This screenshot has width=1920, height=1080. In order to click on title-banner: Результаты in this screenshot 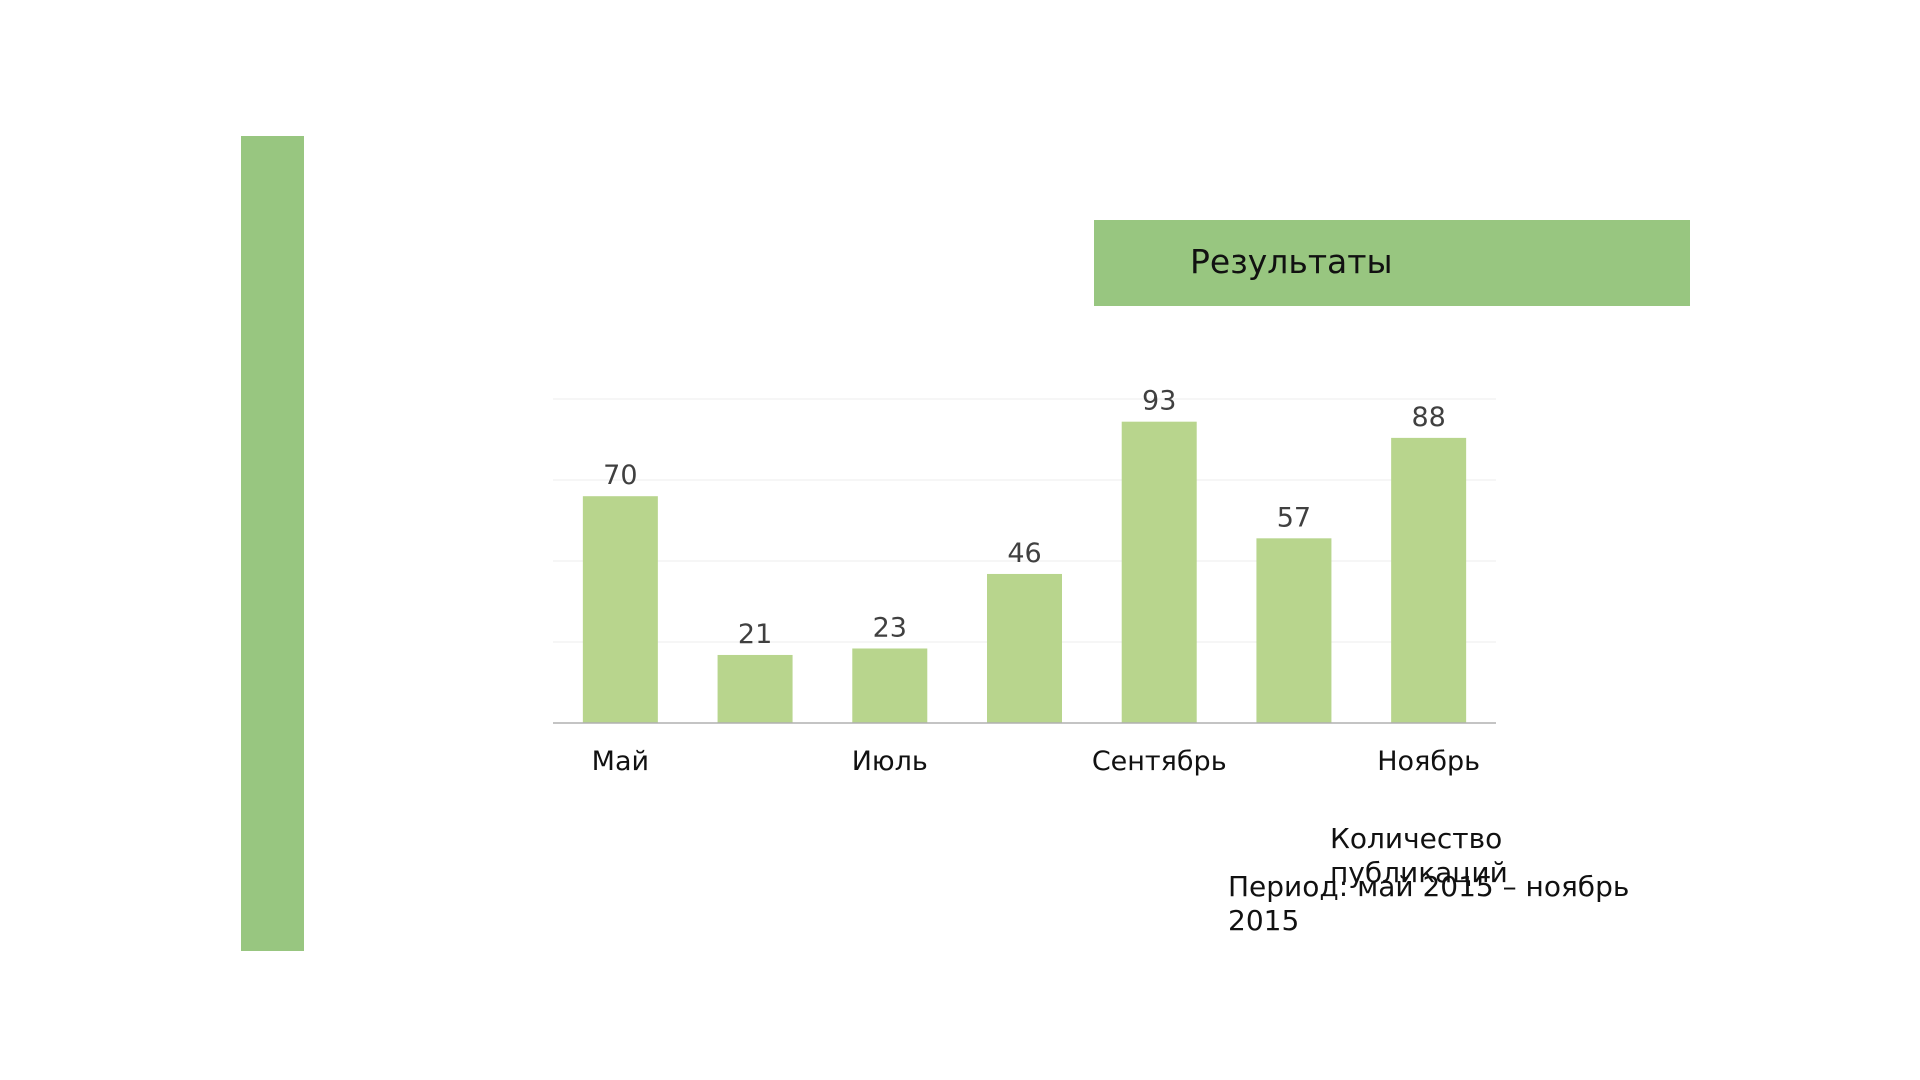, I will do `click(1392, 263)`.